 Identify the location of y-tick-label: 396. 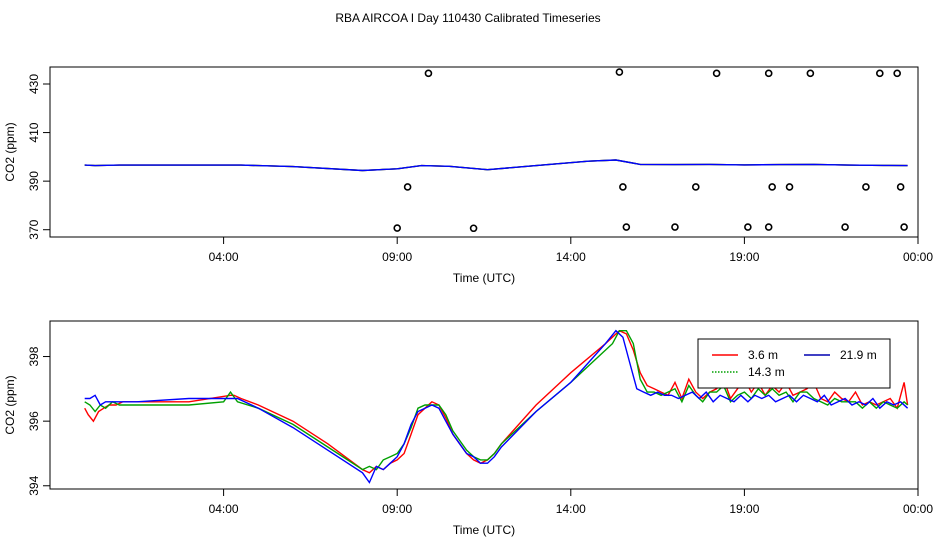
(34, 421).